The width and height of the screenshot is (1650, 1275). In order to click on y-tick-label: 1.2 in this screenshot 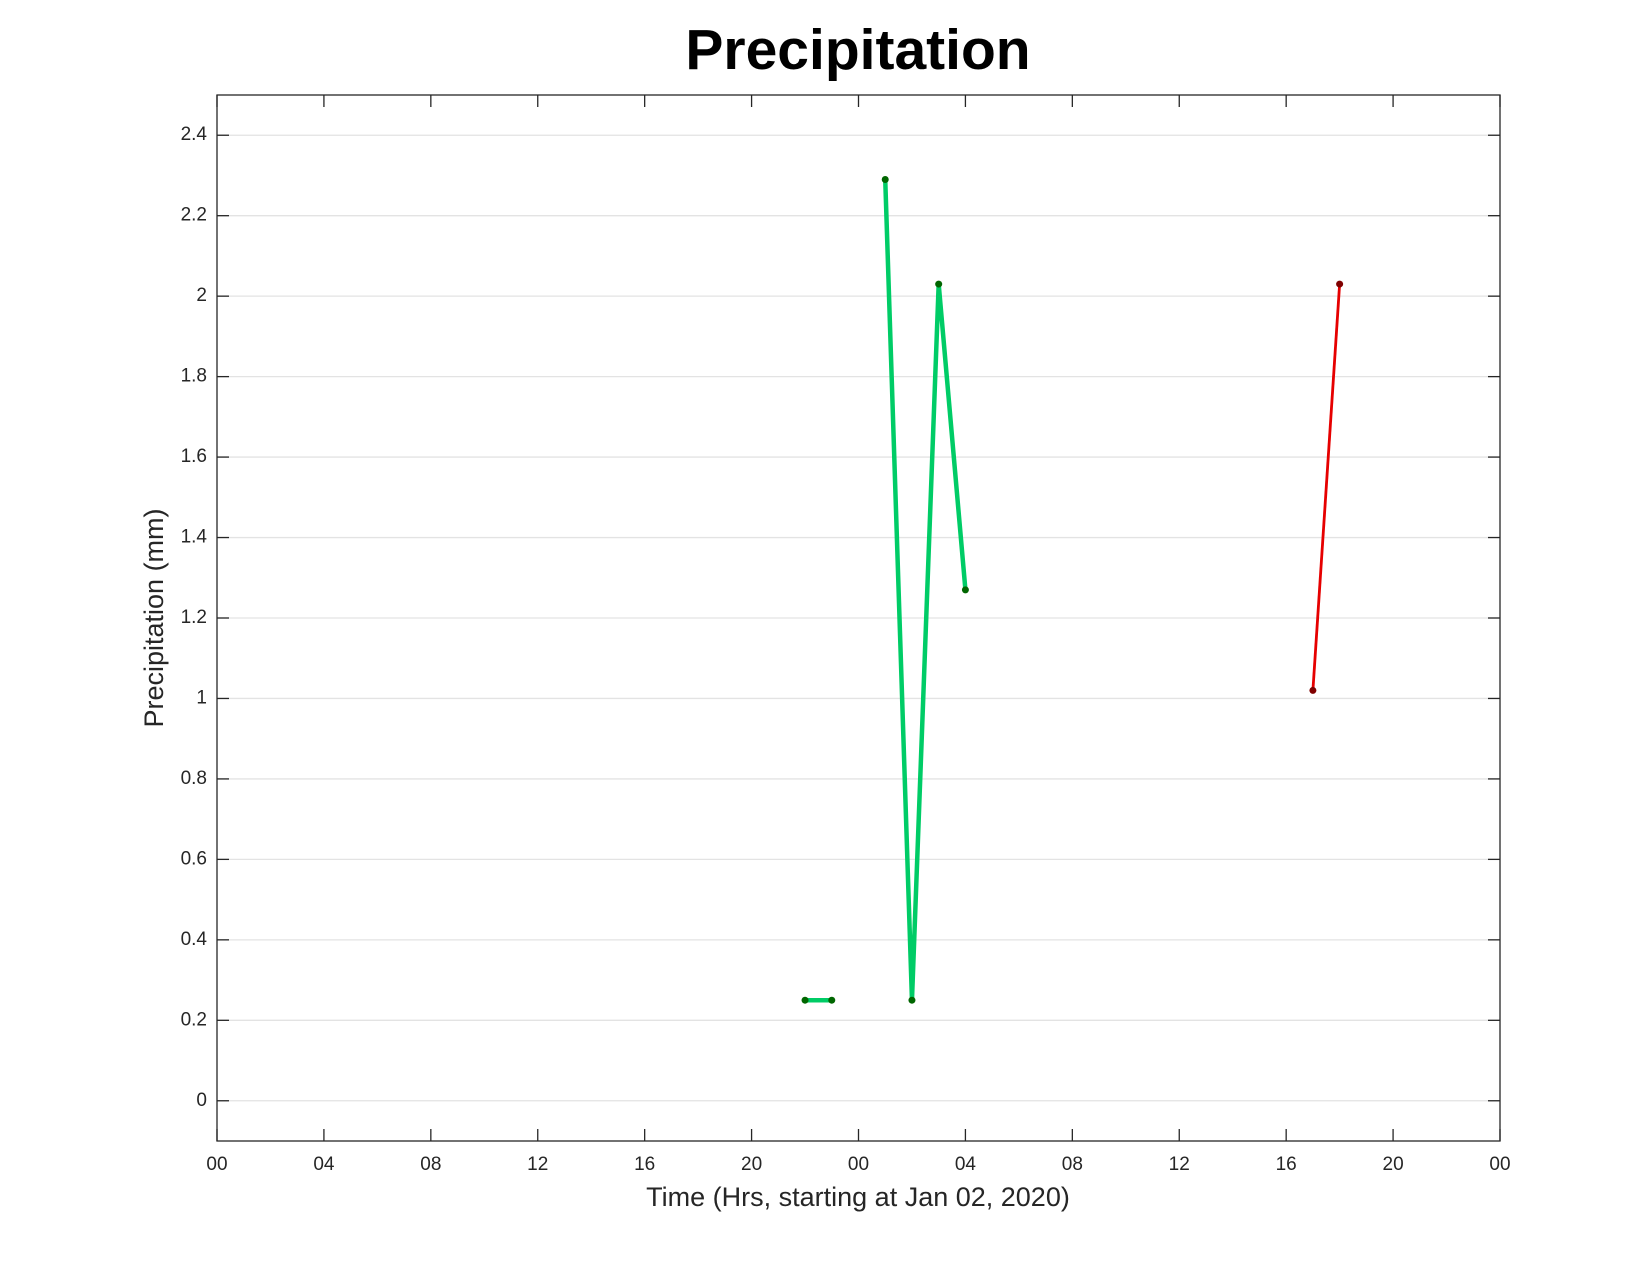, I will do `click(194, 617)`.